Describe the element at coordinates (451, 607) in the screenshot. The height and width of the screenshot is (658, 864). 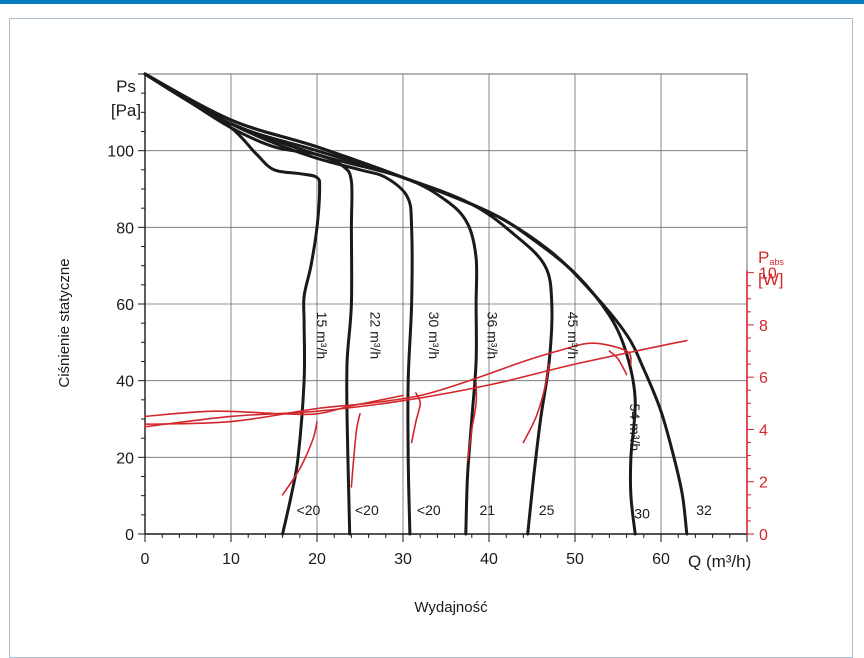
I see `x-axis-title: Wydajność` at that location.